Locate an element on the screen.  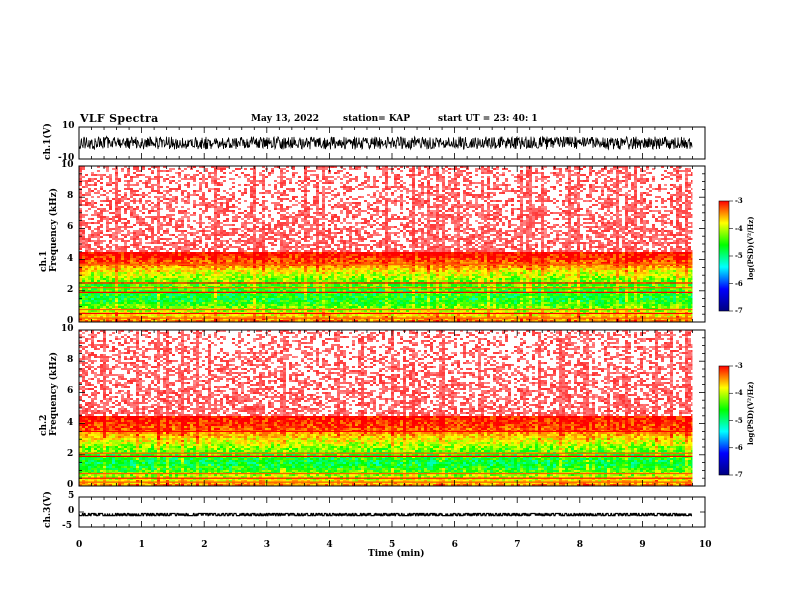
xtick-label: 10 is located at coordinates (705, 545).